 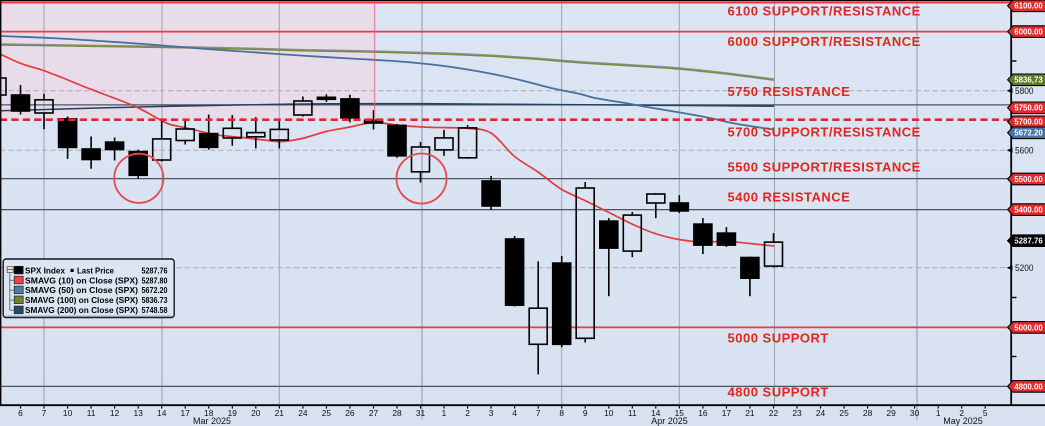 I want to click on svg-text: 12, so click(x=115, y=413).